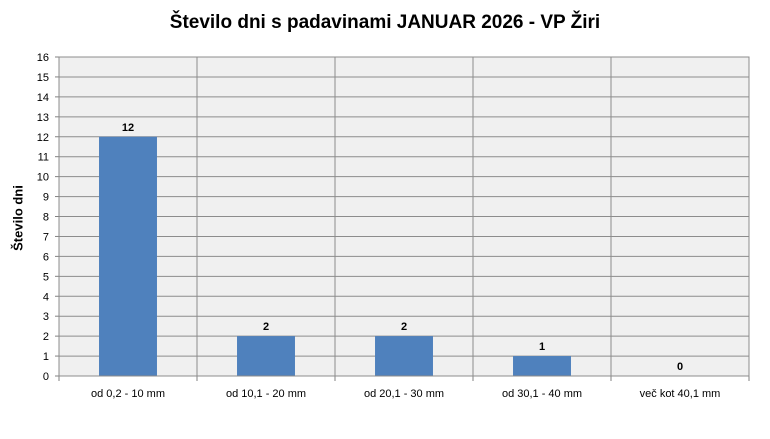 The width and height of the screenshot is (770, 439). I want to click on y-tick-label: 4, so click(46, 297).